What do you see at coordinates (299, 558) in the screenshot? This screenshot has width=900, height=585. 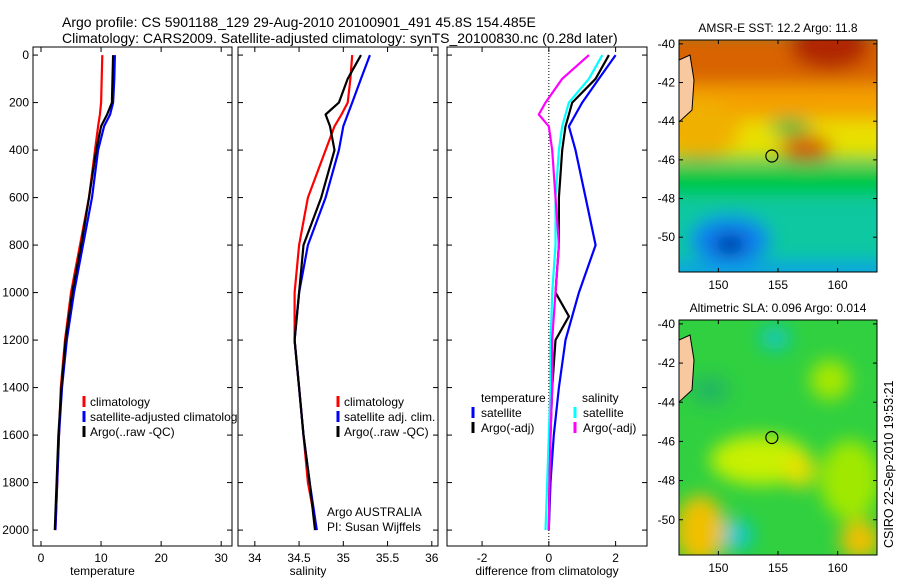 I see `x-tick-label: 34.5` at bounding box center [299, 558].